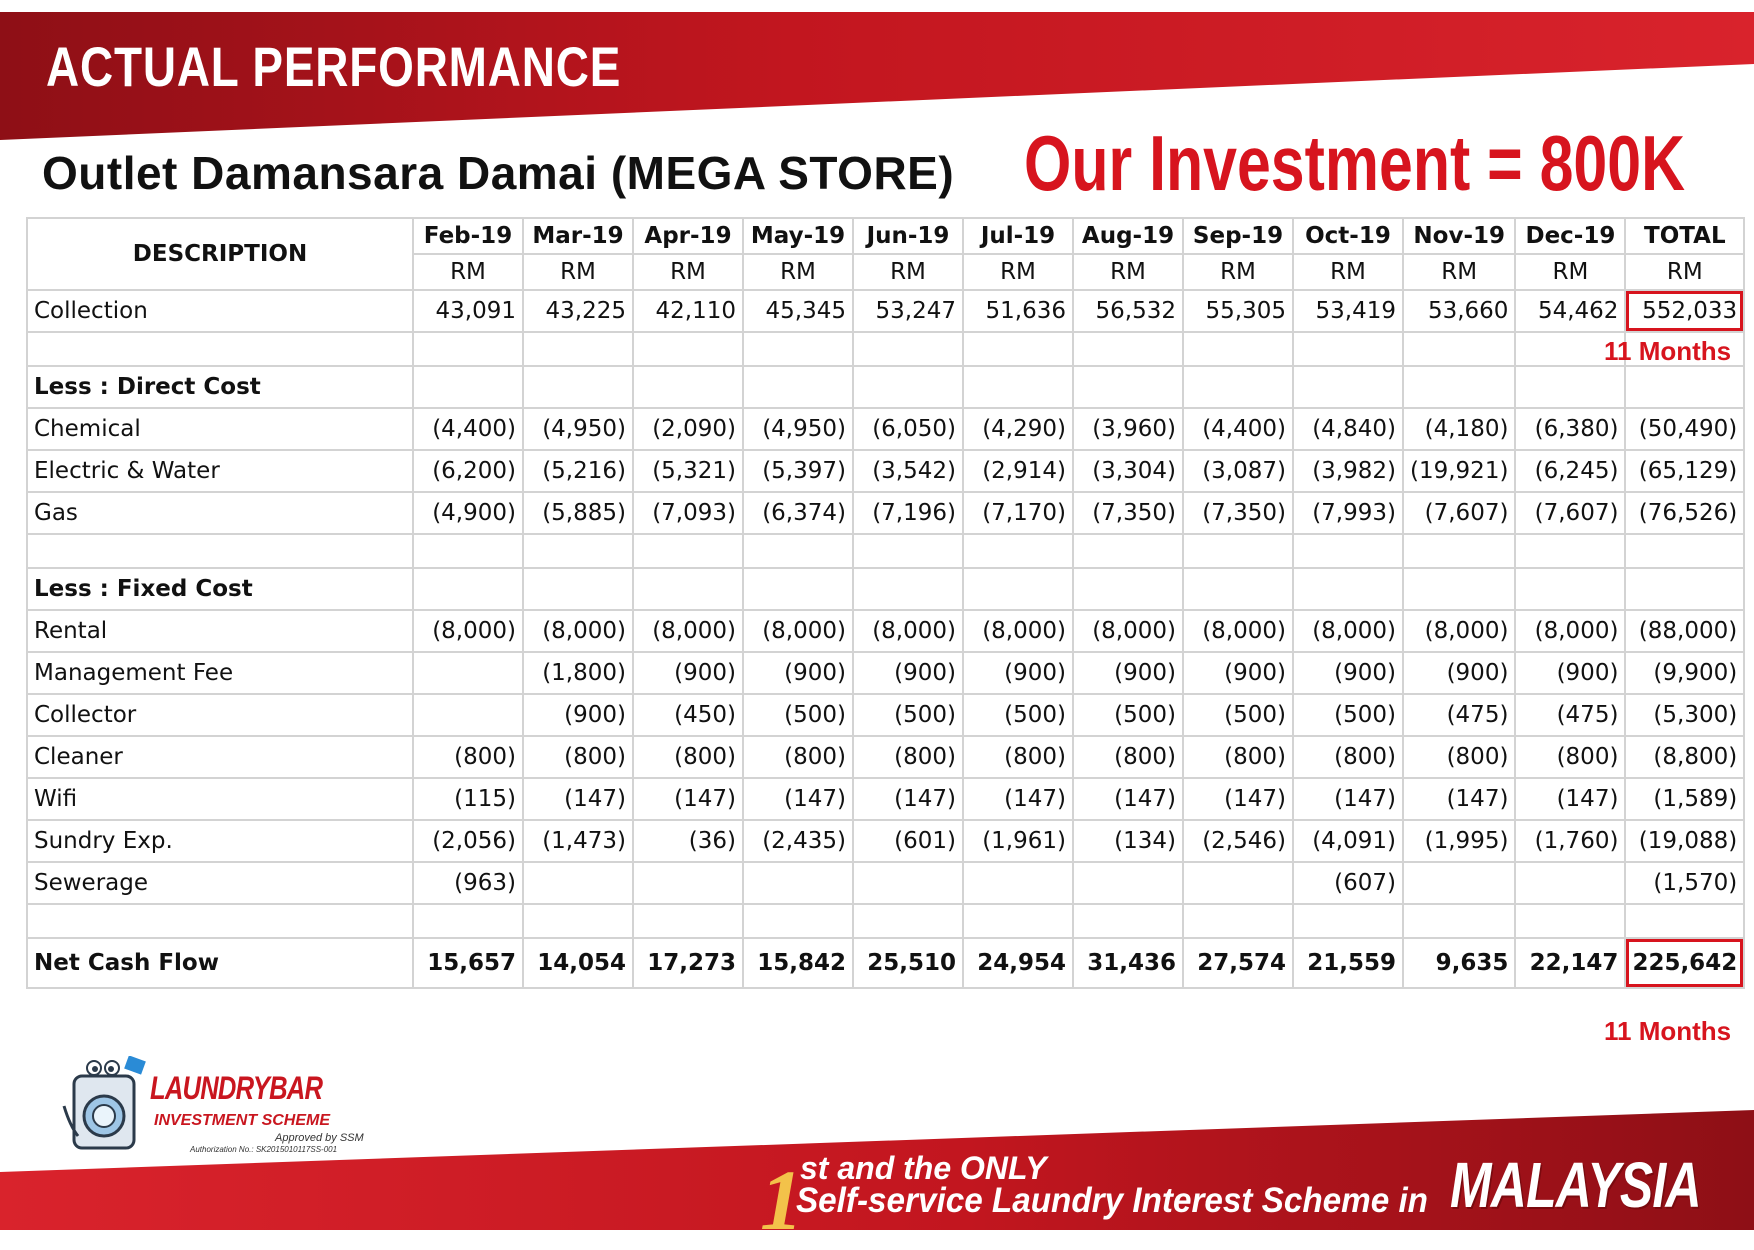  What do you see at coordinates (1685, 883) in the screenshot?
I see `total-cell: (1,570)` at bounding box center [1685, 883].